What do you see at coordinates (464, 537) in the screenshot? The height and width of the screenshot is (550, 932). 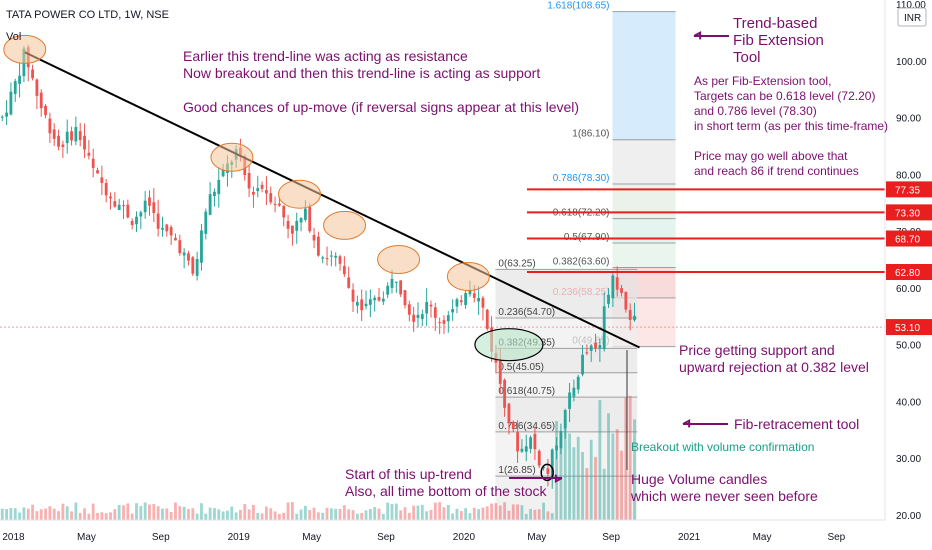 I see `time-axis-tick: 2020` at bounding box center [464, 537].